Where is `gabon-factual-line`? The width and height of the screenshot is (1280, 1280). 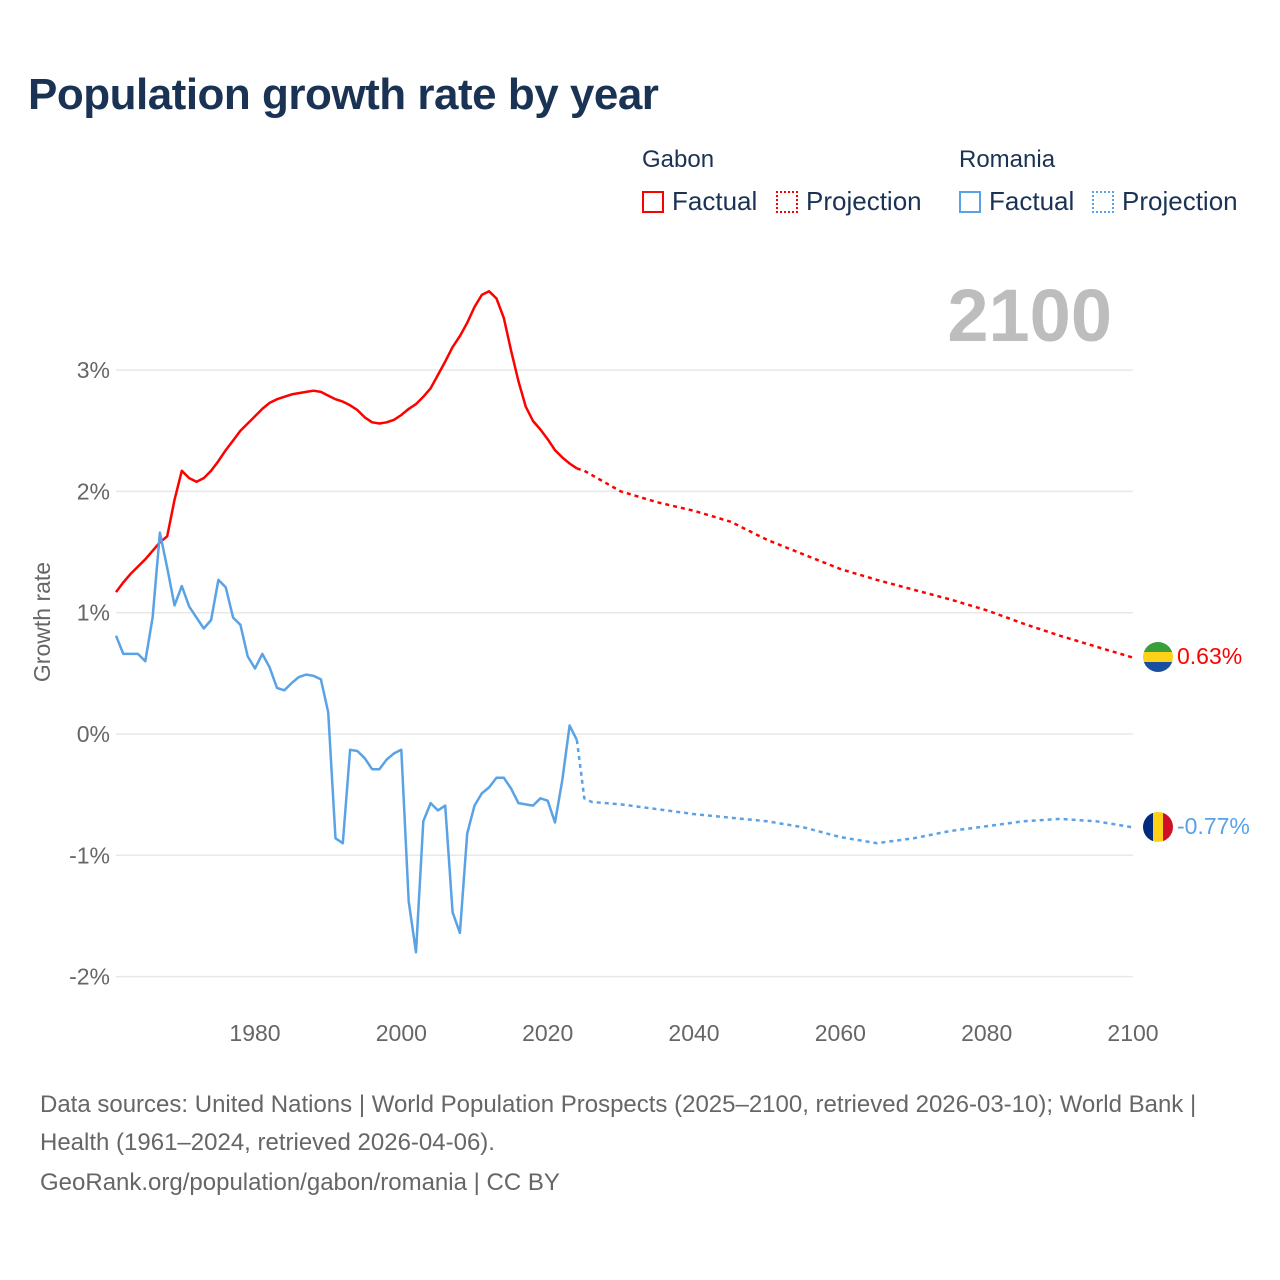 gabon-factual-line is located at coordinates (346, 441).